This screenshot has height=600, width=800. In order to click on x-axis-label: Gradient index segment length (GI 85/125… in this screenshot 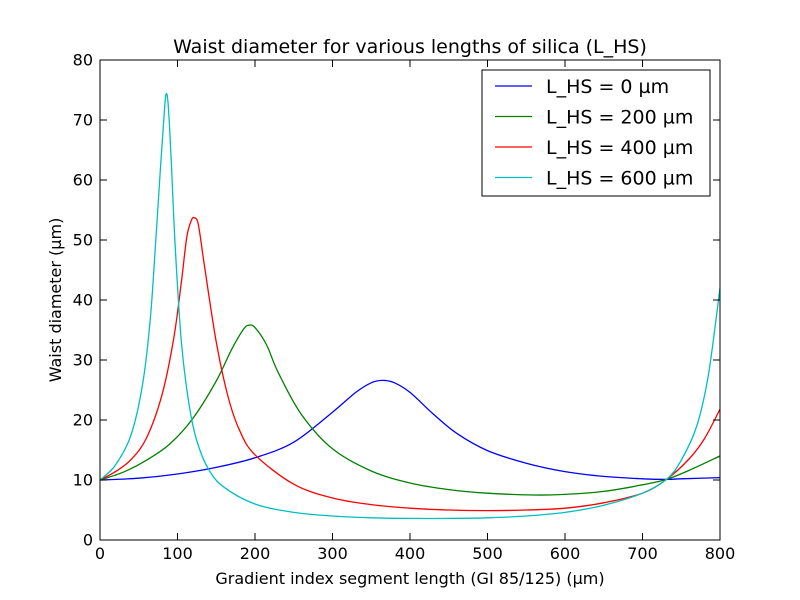, I will do `click(409, 578)`.